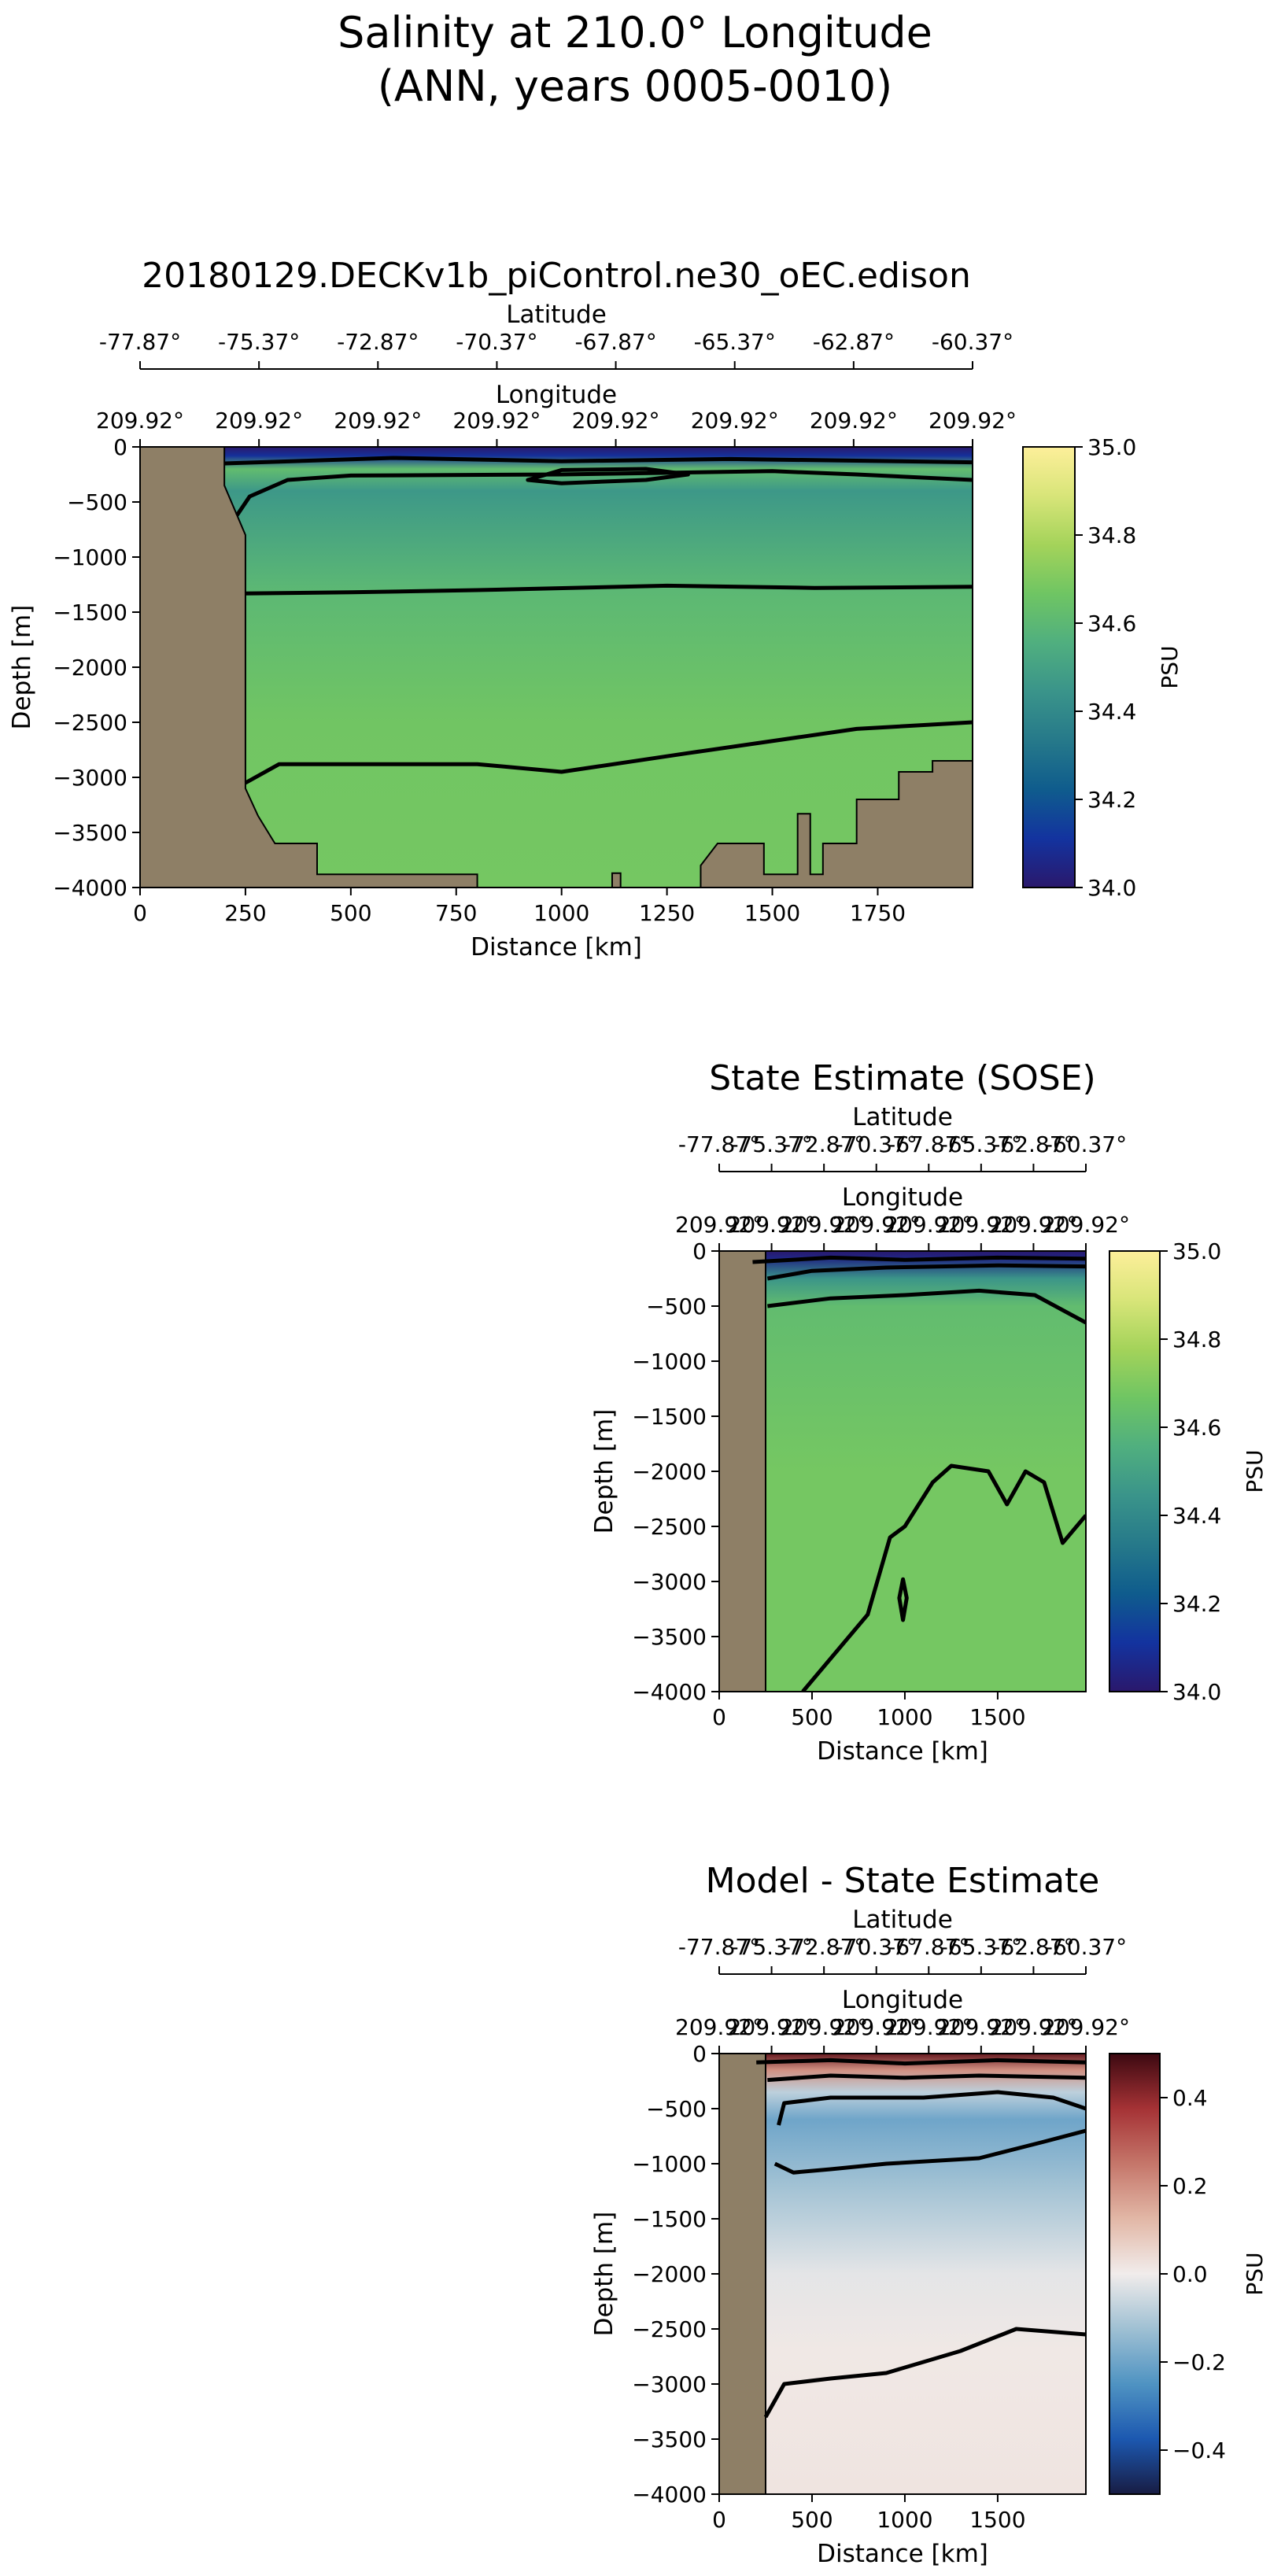 Image resolution: width=1270 pixels, height=2576 pixels. I want to click on colorbar-tick-label: 0.2, so click(1190, 2186).